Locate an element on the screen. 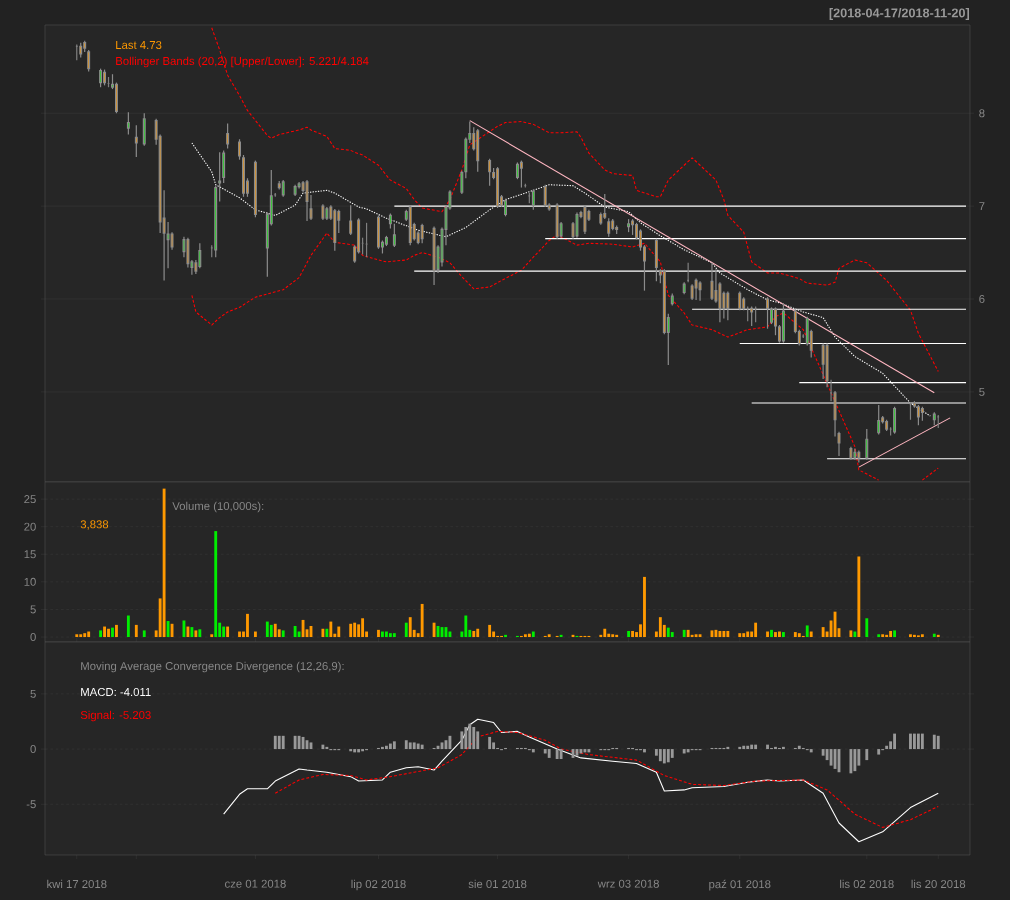  annotation: Last 4.73 is located at coordinates (139, 44).